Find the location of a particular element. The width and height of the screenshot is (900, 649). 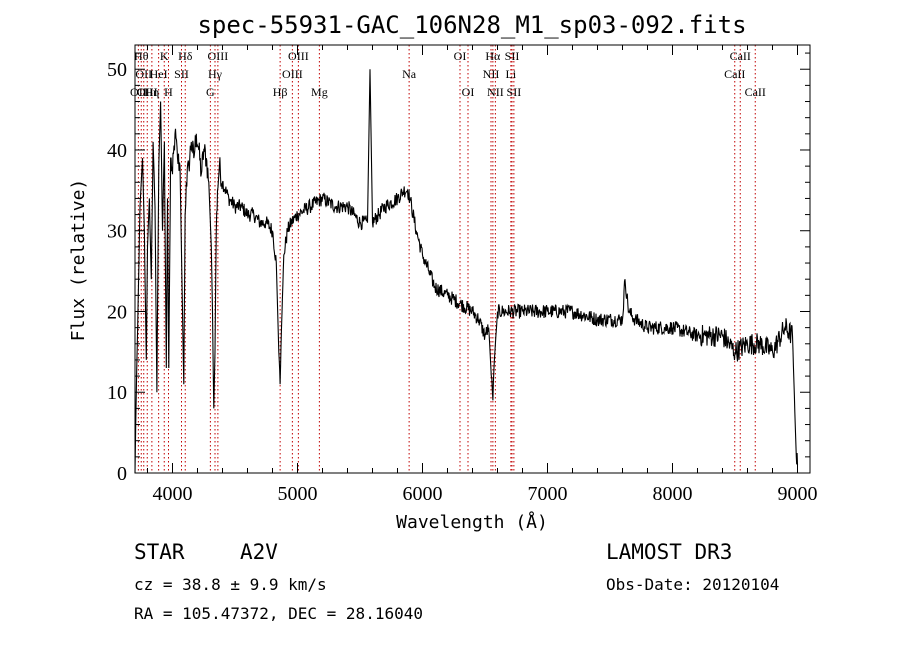

x-axis-label: Wavelength (Å) is located at coordinates (472, 522).